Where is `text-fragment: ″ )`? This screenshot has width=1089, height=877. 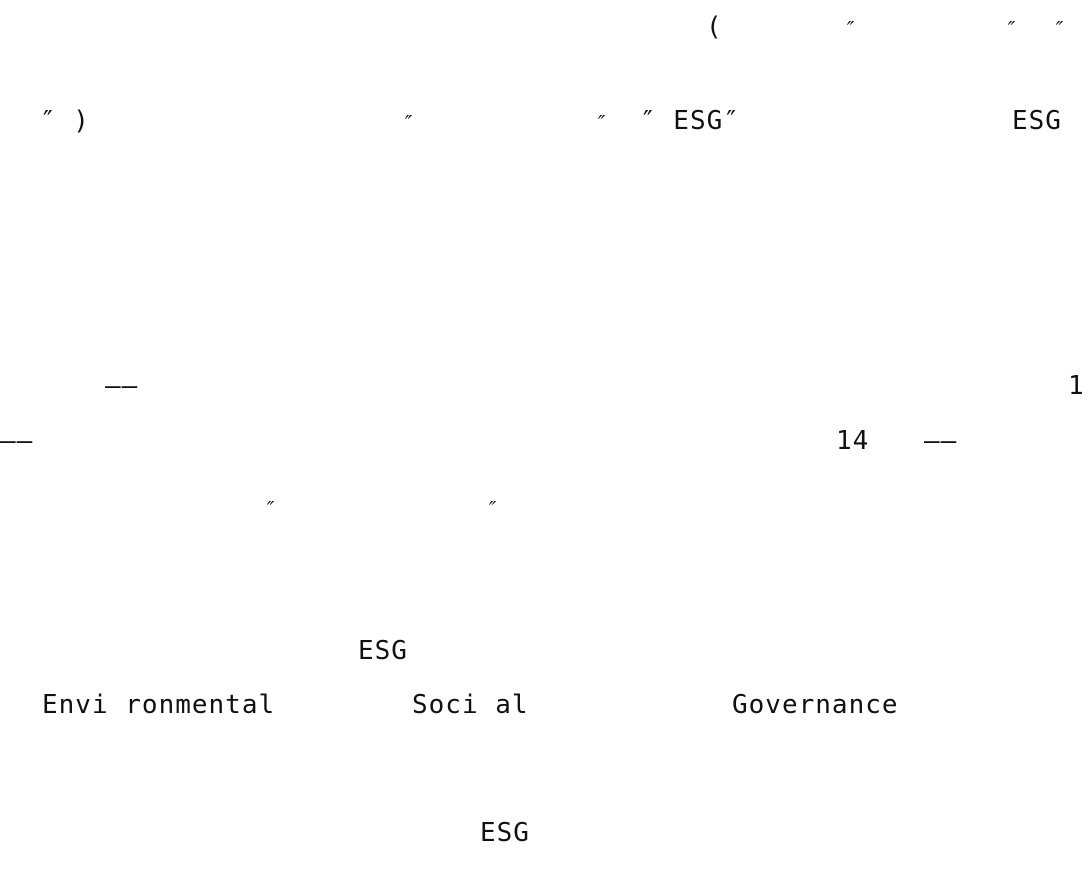 text-fragment: ″ ) is located at coordinates (65, 121).